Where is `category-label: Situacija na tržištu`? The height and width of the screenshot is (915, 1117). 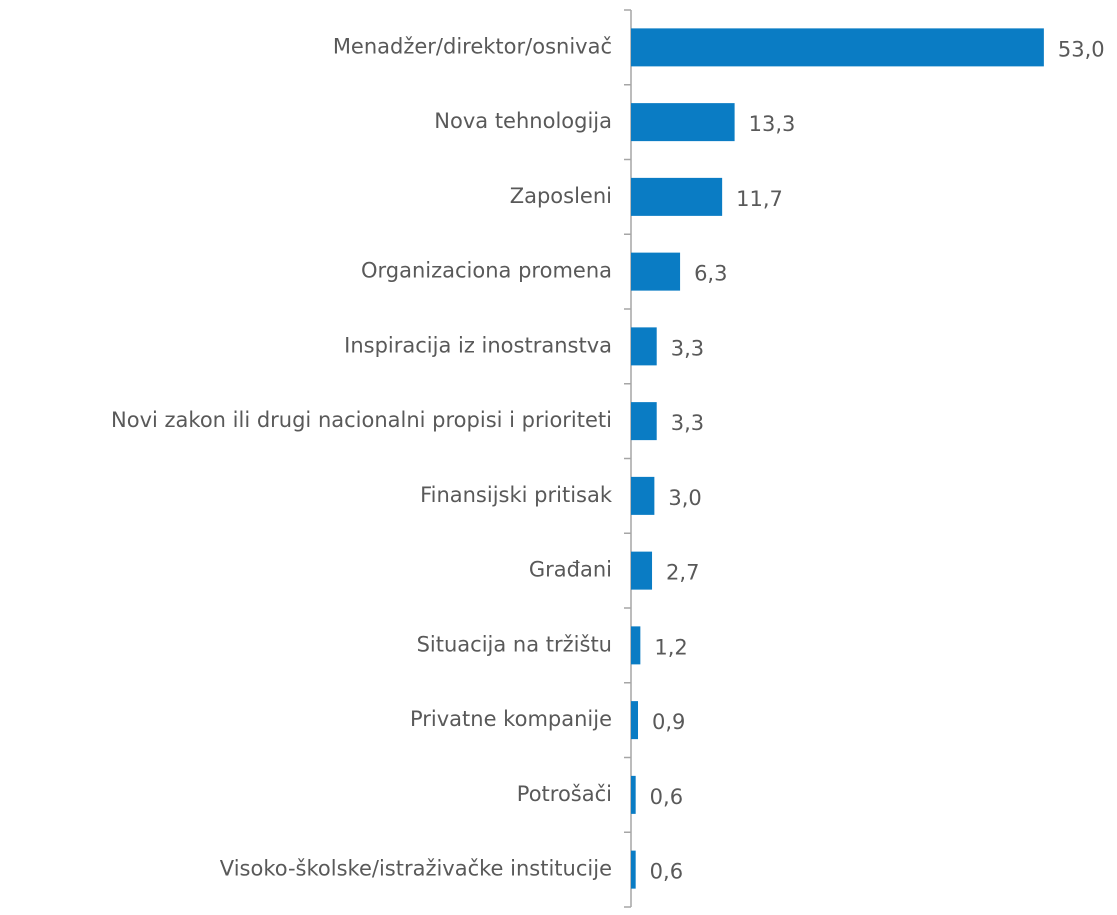 category-label: Situacija na tržištu is located at coordinates (514, 644).